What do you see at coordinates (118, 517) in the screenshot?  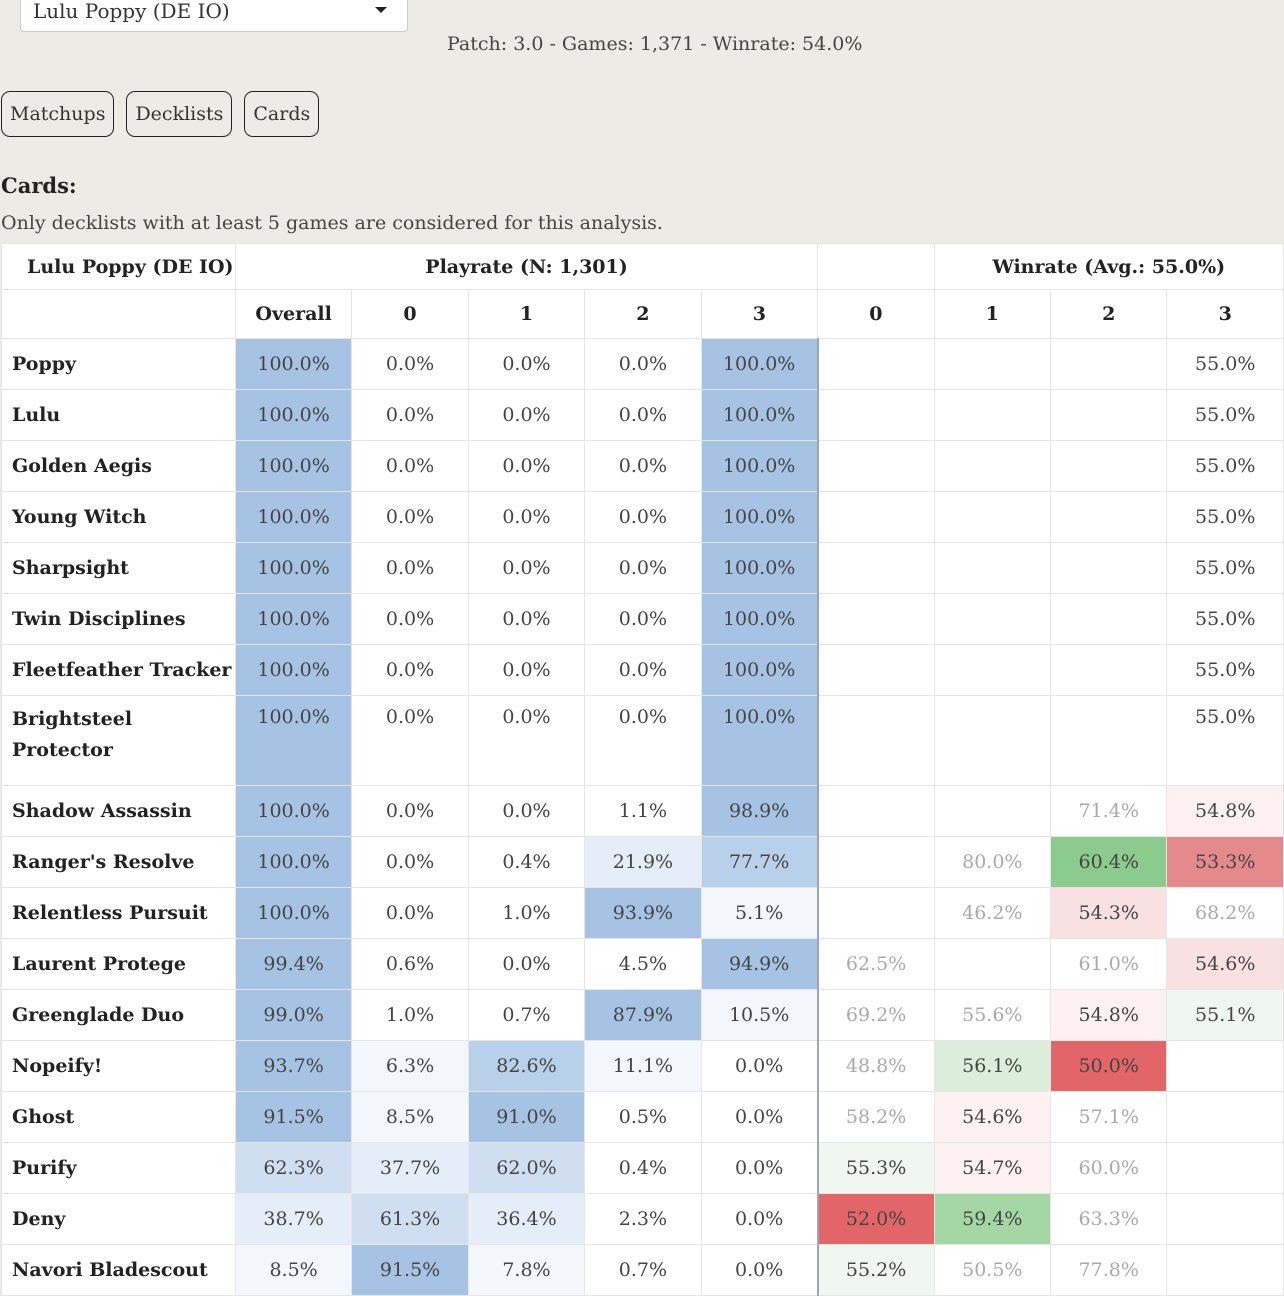 I see `card-name: Young Witch` at bounding box center [118, 517].